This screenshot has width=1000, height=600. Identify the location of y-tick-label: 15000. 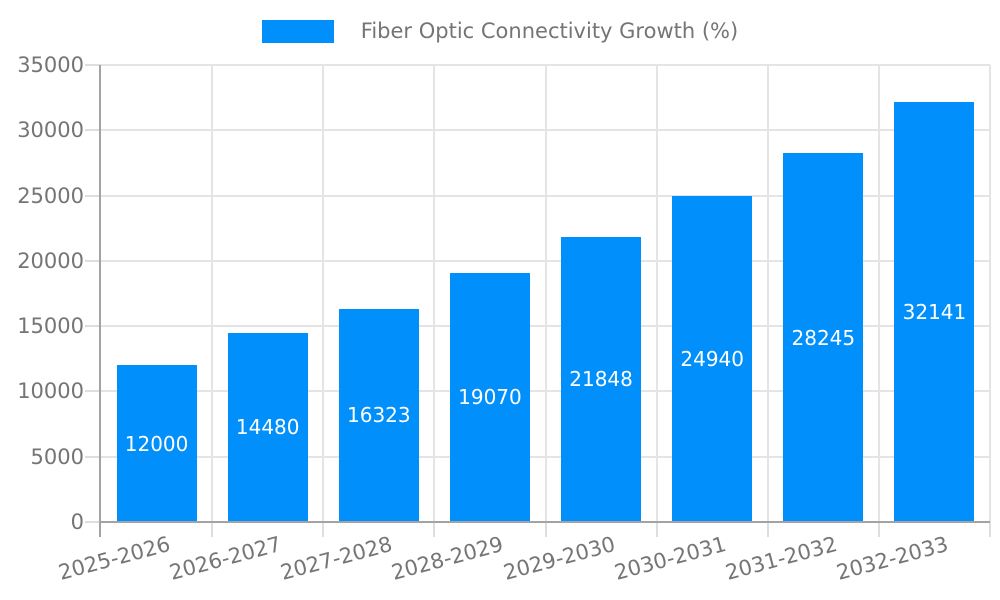
(50, 326).